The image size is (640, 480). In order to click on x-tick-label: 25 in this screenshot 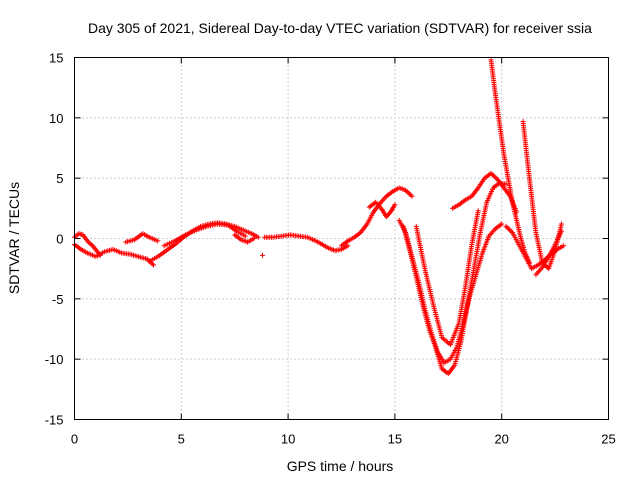, I will do `click(608, 439)`.